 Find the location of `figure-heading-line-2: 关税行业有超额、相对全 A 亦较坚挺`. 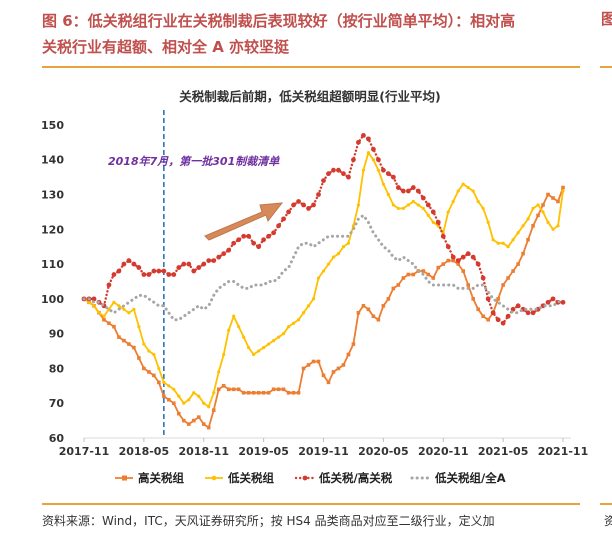

figure-heading-line-2: 关税行业有超额、相对全 A 亦较坚挺 is located at coordinates (166, 47).